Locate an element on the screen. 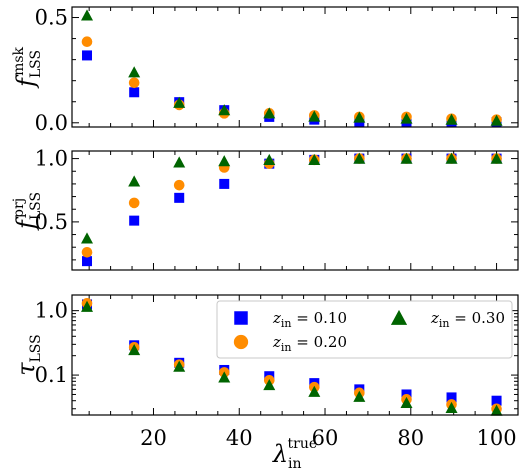  legend-marker-z020 is located at coordinates (241, 342).